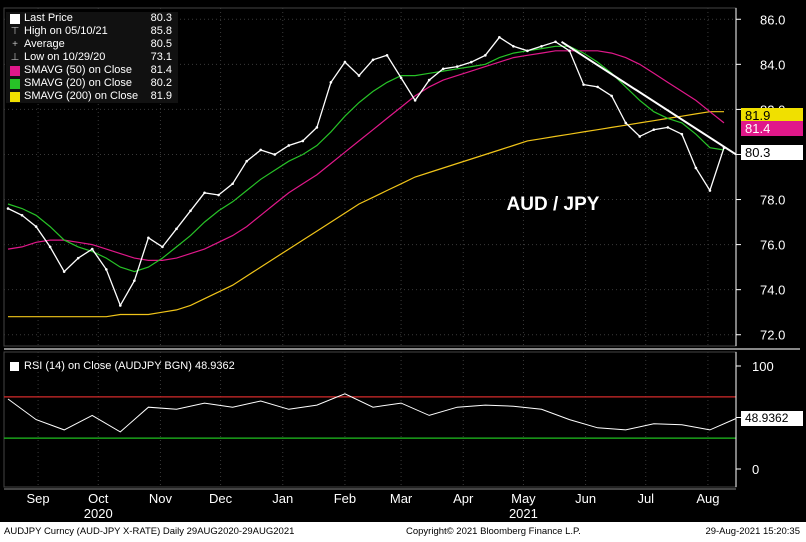  What do you see at coordinates (772, 290) in the screenshot?
I see `price-tick-label: 74.0` at bounding box center [772, 290].